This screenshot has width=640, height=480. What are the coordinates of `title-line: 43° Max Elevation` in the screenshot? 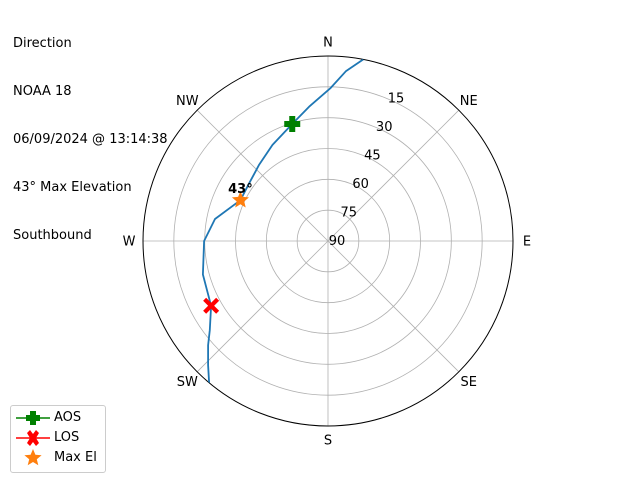 It's located at (72, 187).